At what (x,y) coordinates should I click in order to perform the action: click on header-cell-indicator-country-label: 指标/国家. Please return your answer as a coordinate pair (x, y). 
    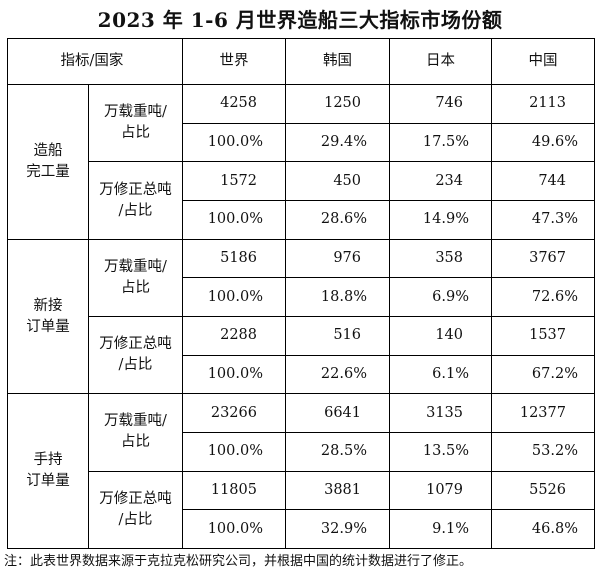
    Looking at the image, I should click on (122, 61).